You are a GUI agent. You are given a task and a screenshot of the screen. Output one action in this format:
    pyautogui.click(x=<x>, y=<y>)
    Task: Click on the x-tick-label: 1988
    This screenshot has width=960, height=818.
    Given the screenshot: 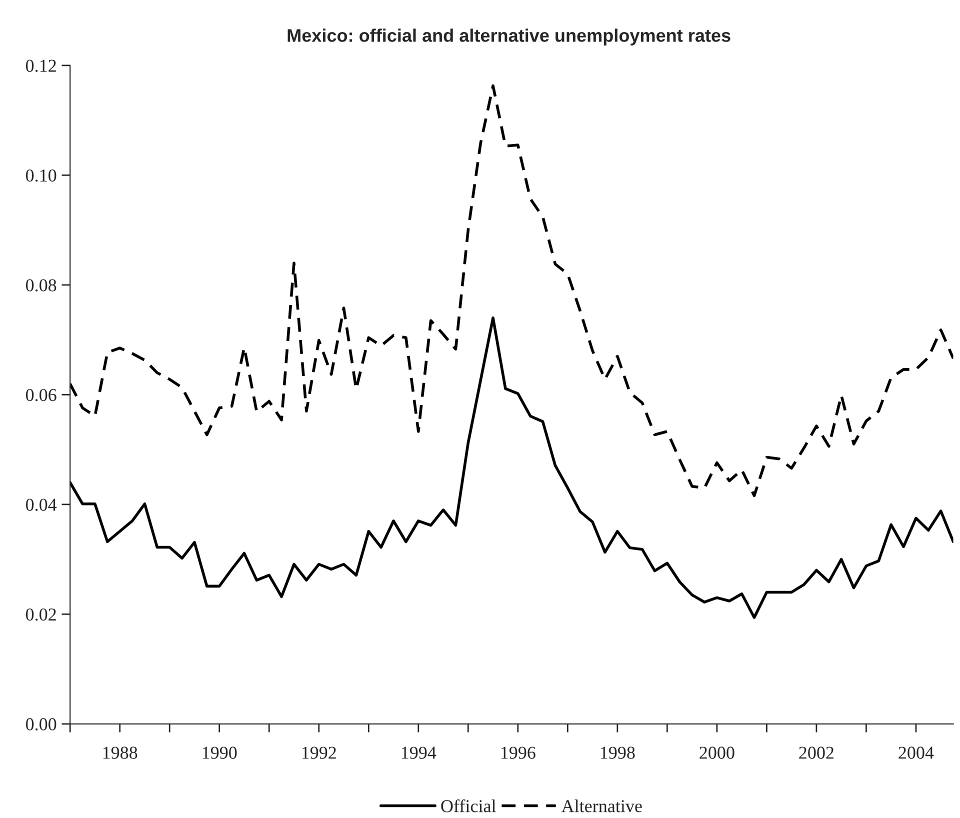 What is the action you would take?
    pyautogui.click(x=120, y=752)
    